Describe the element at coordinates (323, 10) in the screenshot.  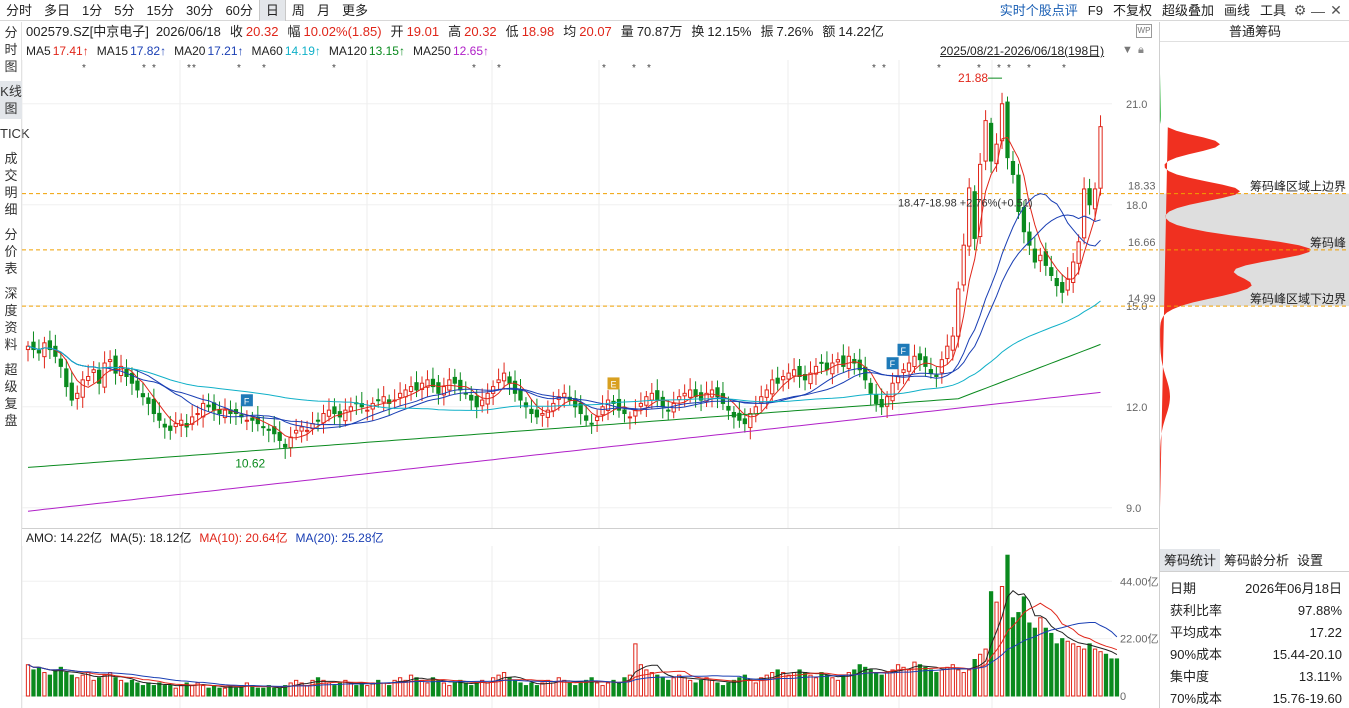
I see `period-tab: 月` at that location.